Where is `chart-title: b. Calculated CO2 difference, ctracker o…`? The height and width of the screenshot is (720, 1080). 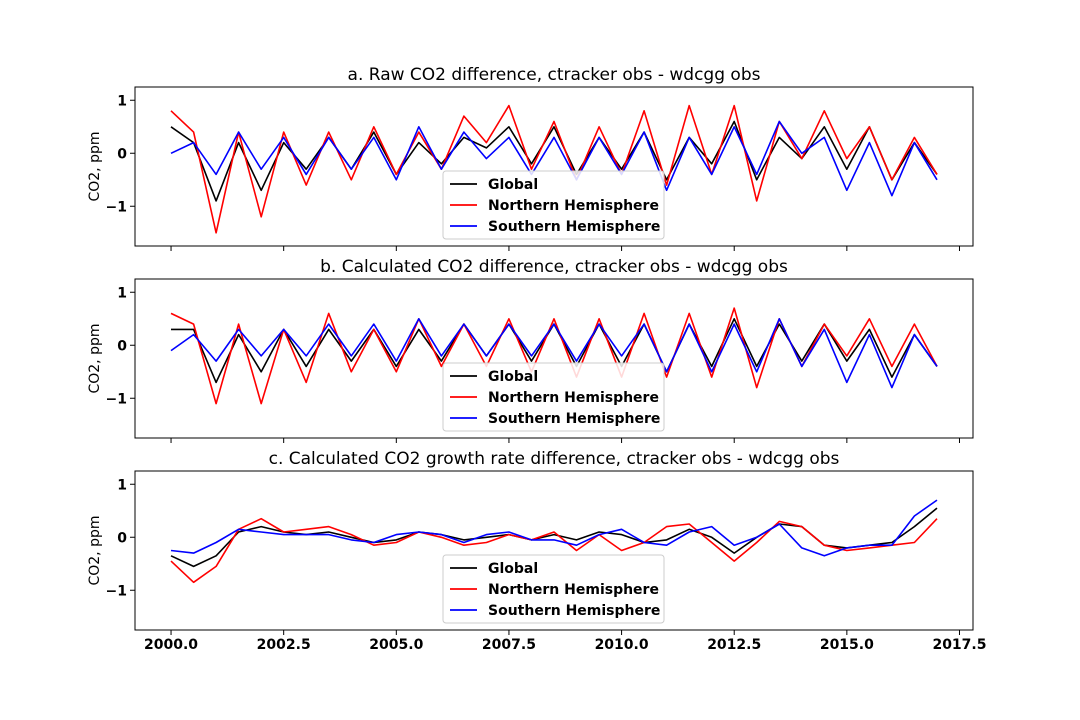
chart-title: b. Calculated CO2 difference, ctracker o… is located at coordinates (554, 267).